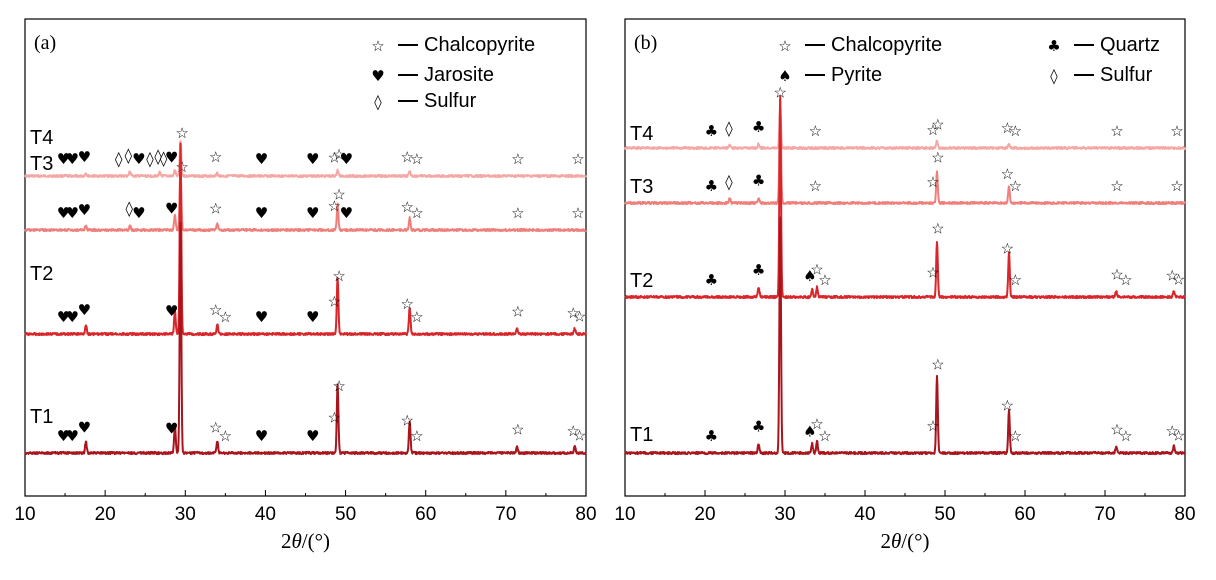  Describe the element at coordinates (856, 75) in the screenshot. I see `legend-label: Pyrite` at that location.